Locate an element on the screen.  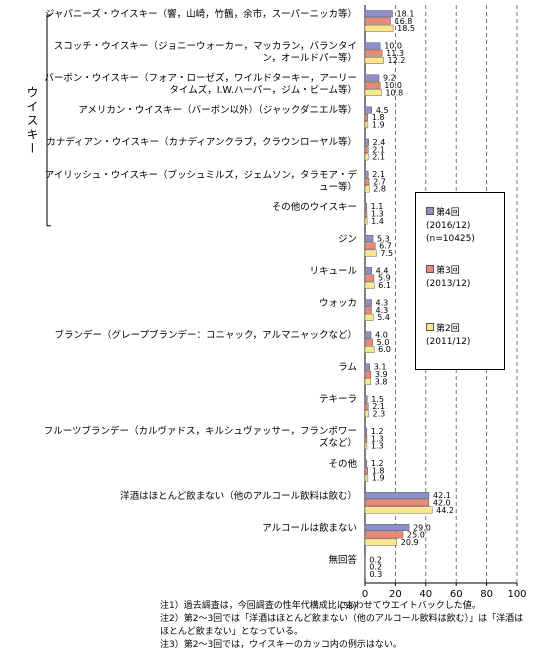
legend-name-row: 第3回 is located at coordinates (448, 271).